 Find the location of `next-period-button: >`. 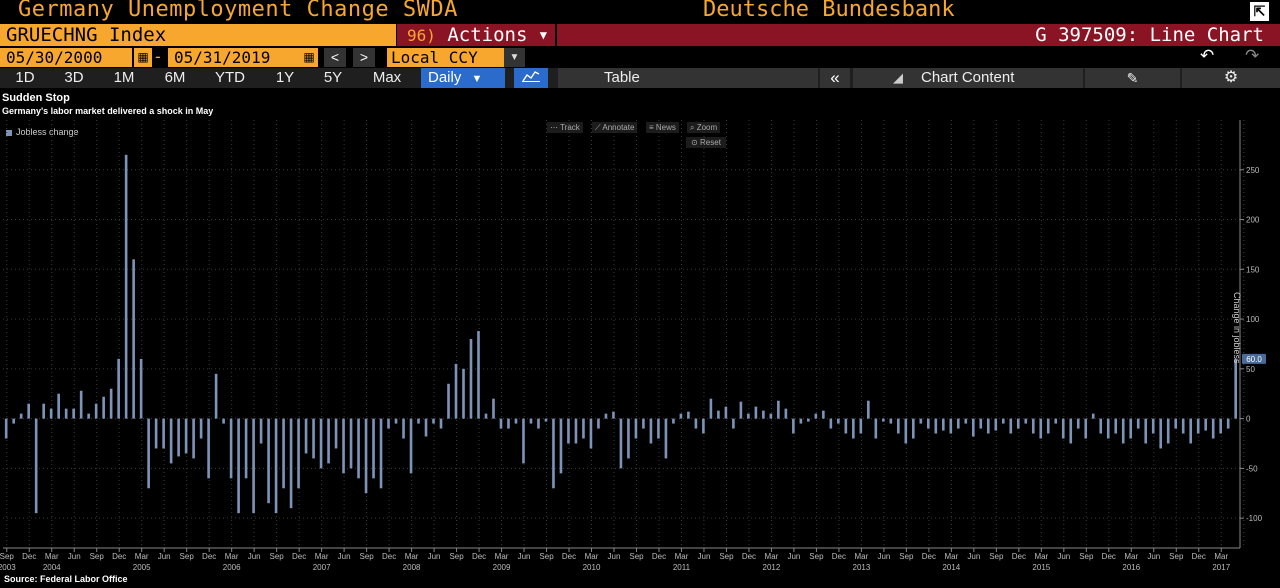

next-period-button: > is located at coordinates (364, 57).